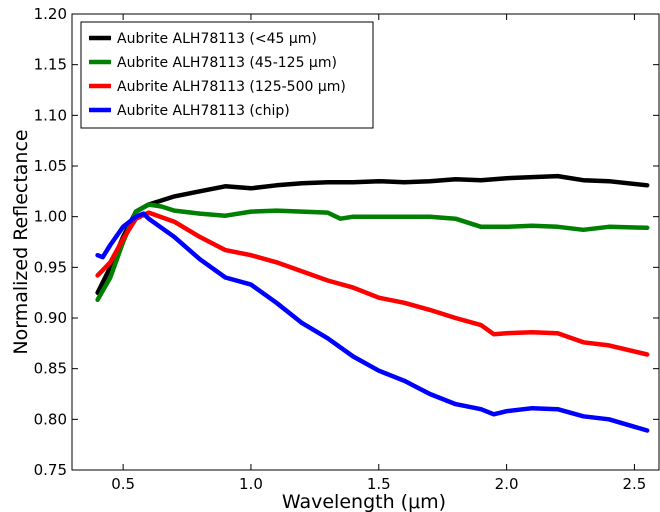 The image size is (660, 512). I want to click on y-tick-label: 0.95, so click(50, 267).